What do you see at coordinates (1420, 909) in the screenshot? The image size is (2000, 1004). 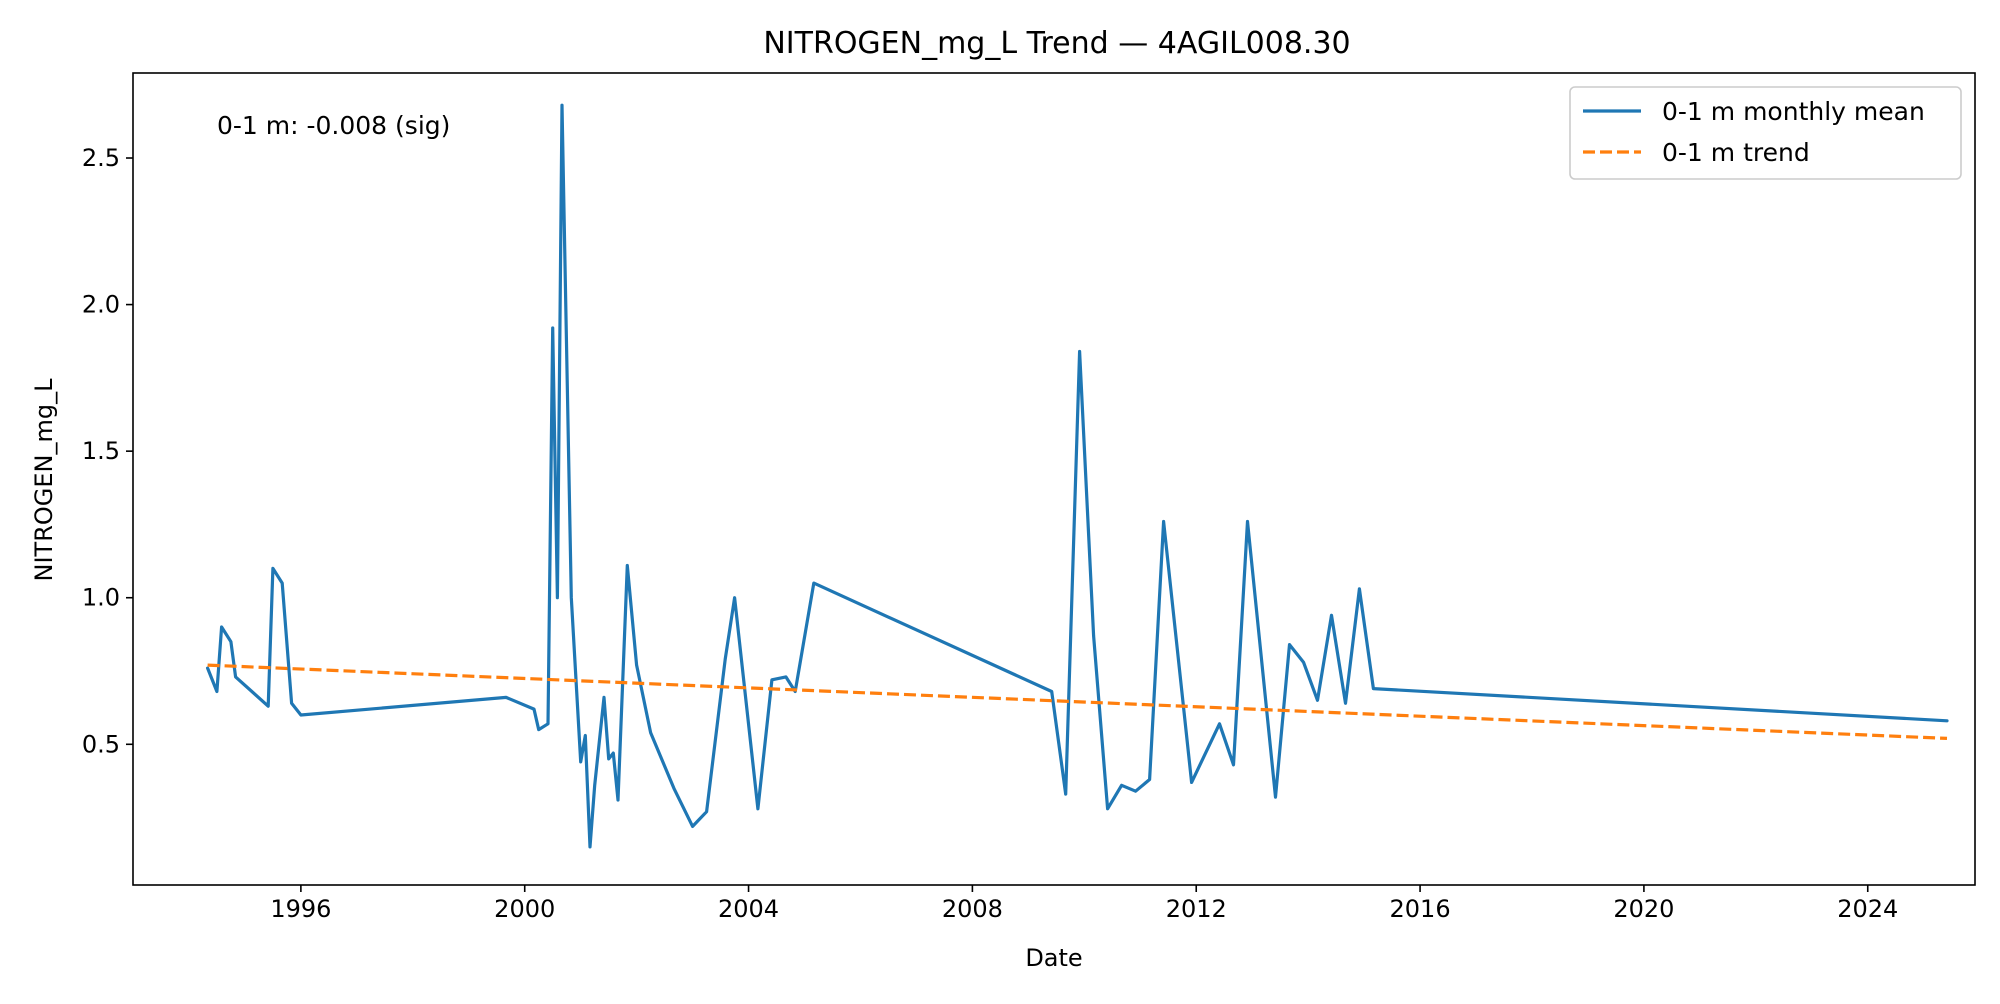 I see `x-tick-label: 2016` at bounding box center [1420, 909].